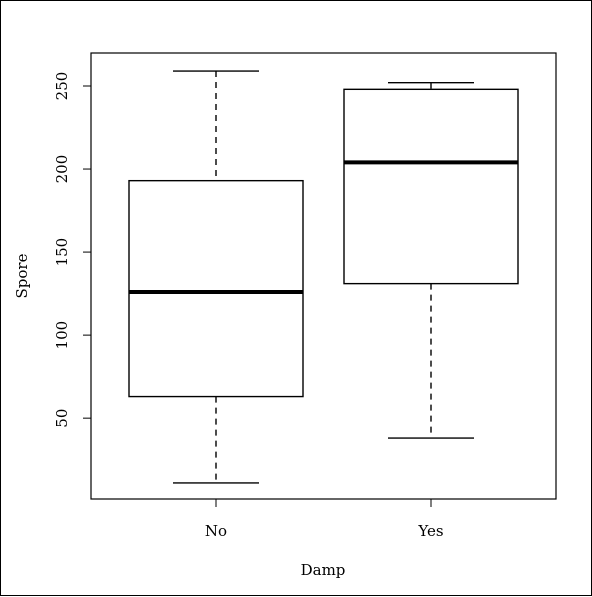 The width and height of the screenshot is (592, 597). What do you see at coordinates (62, 418) in the screenshot?
I see `y-tick-label-50: 50` at bounding box center [62, 418].